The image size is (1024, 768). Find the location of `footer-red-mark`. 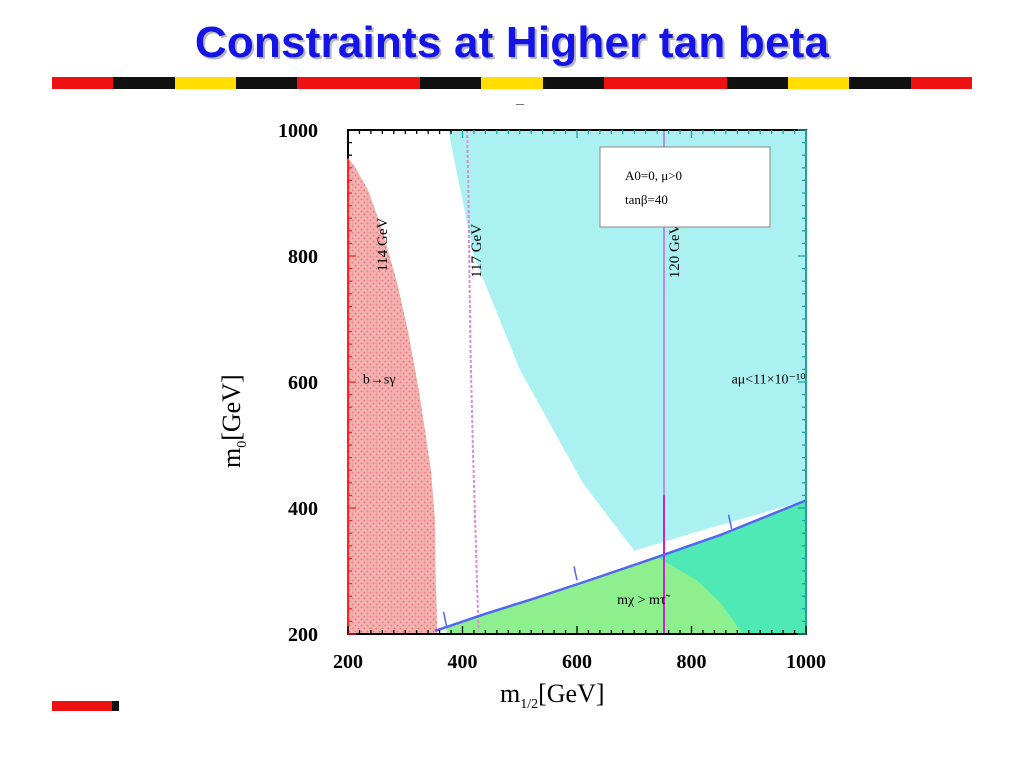

footer-red-mark is located at coordinates (83, 706).